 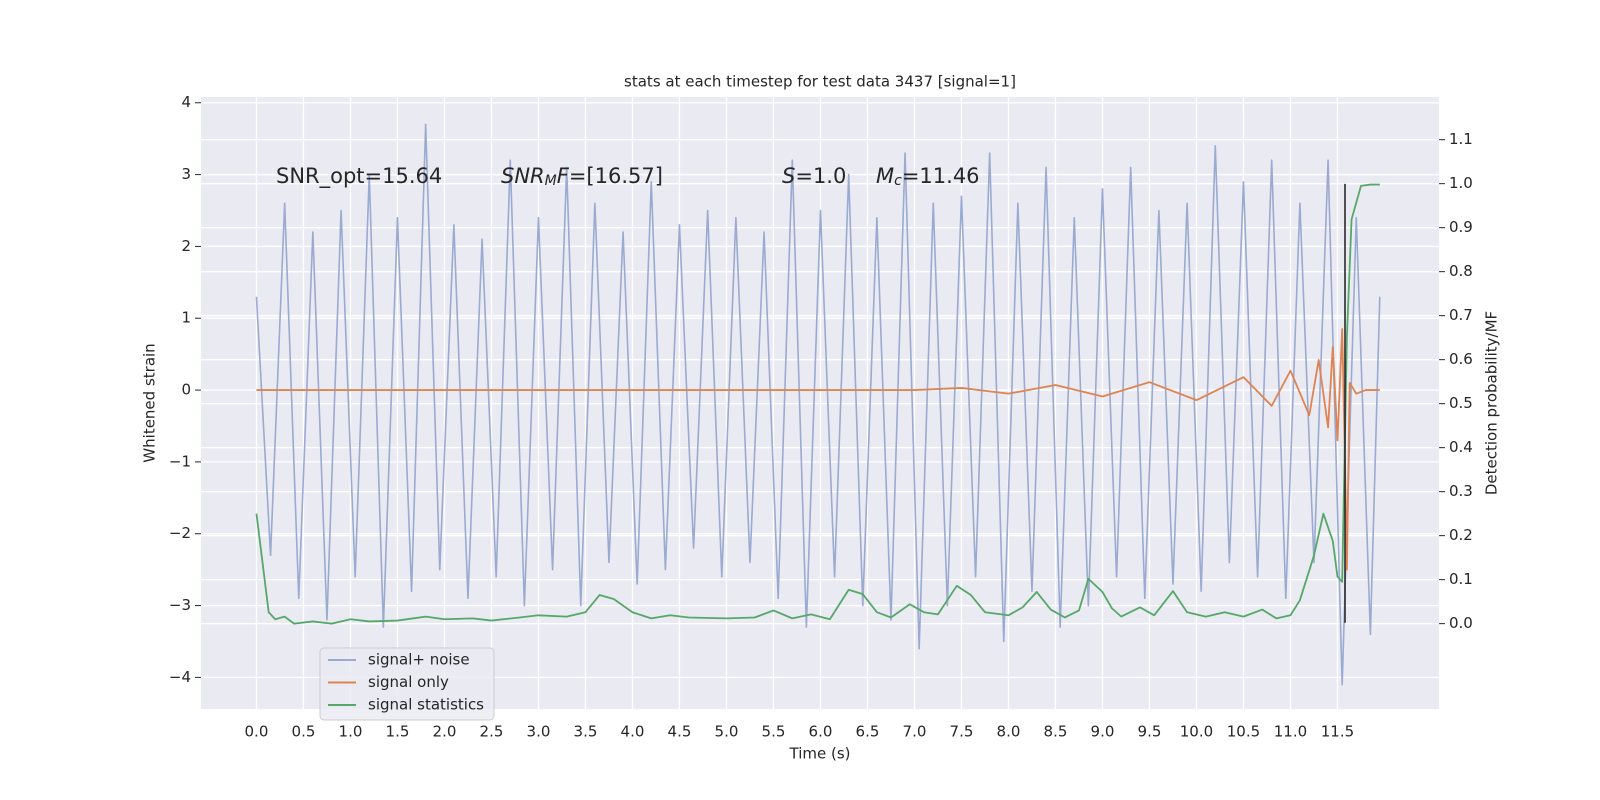 What do you see at coordinates (1196, 732) in the screenshot?
I see `x-tick-label: 10.0` at bounding box center [1196, 732].